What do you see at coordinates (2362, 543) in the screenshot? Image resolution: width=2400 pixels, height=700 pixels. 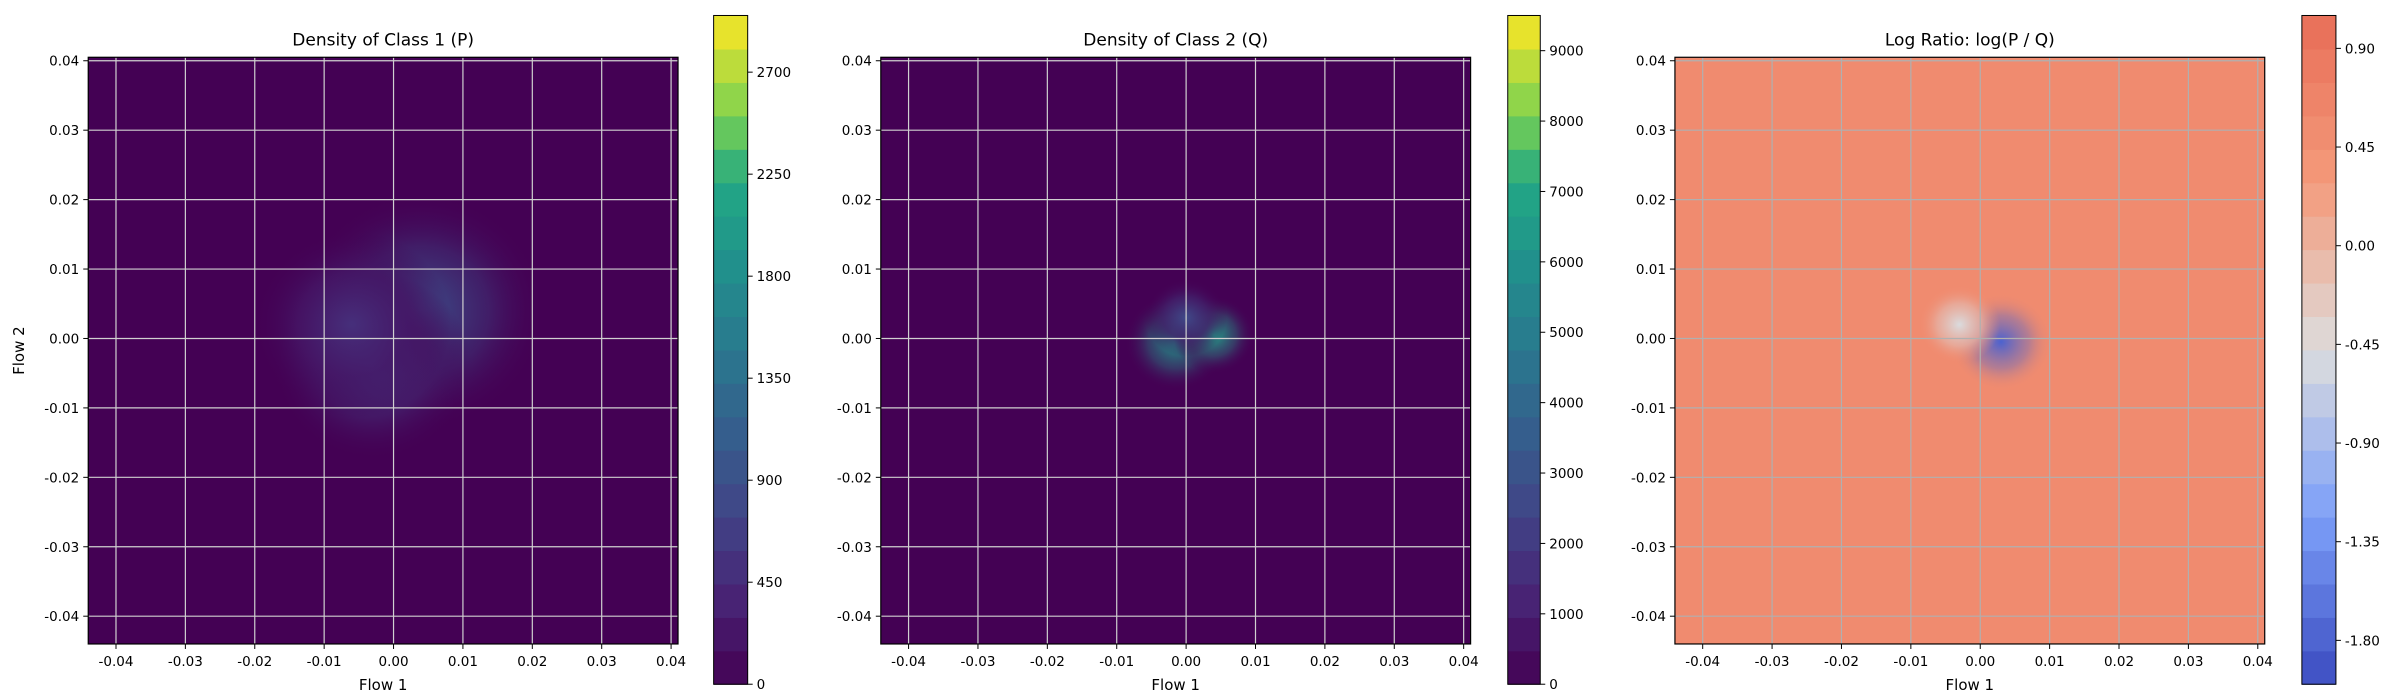 I see `colorbar-tick-label: -1.35` at bounding box center [2362, 543].